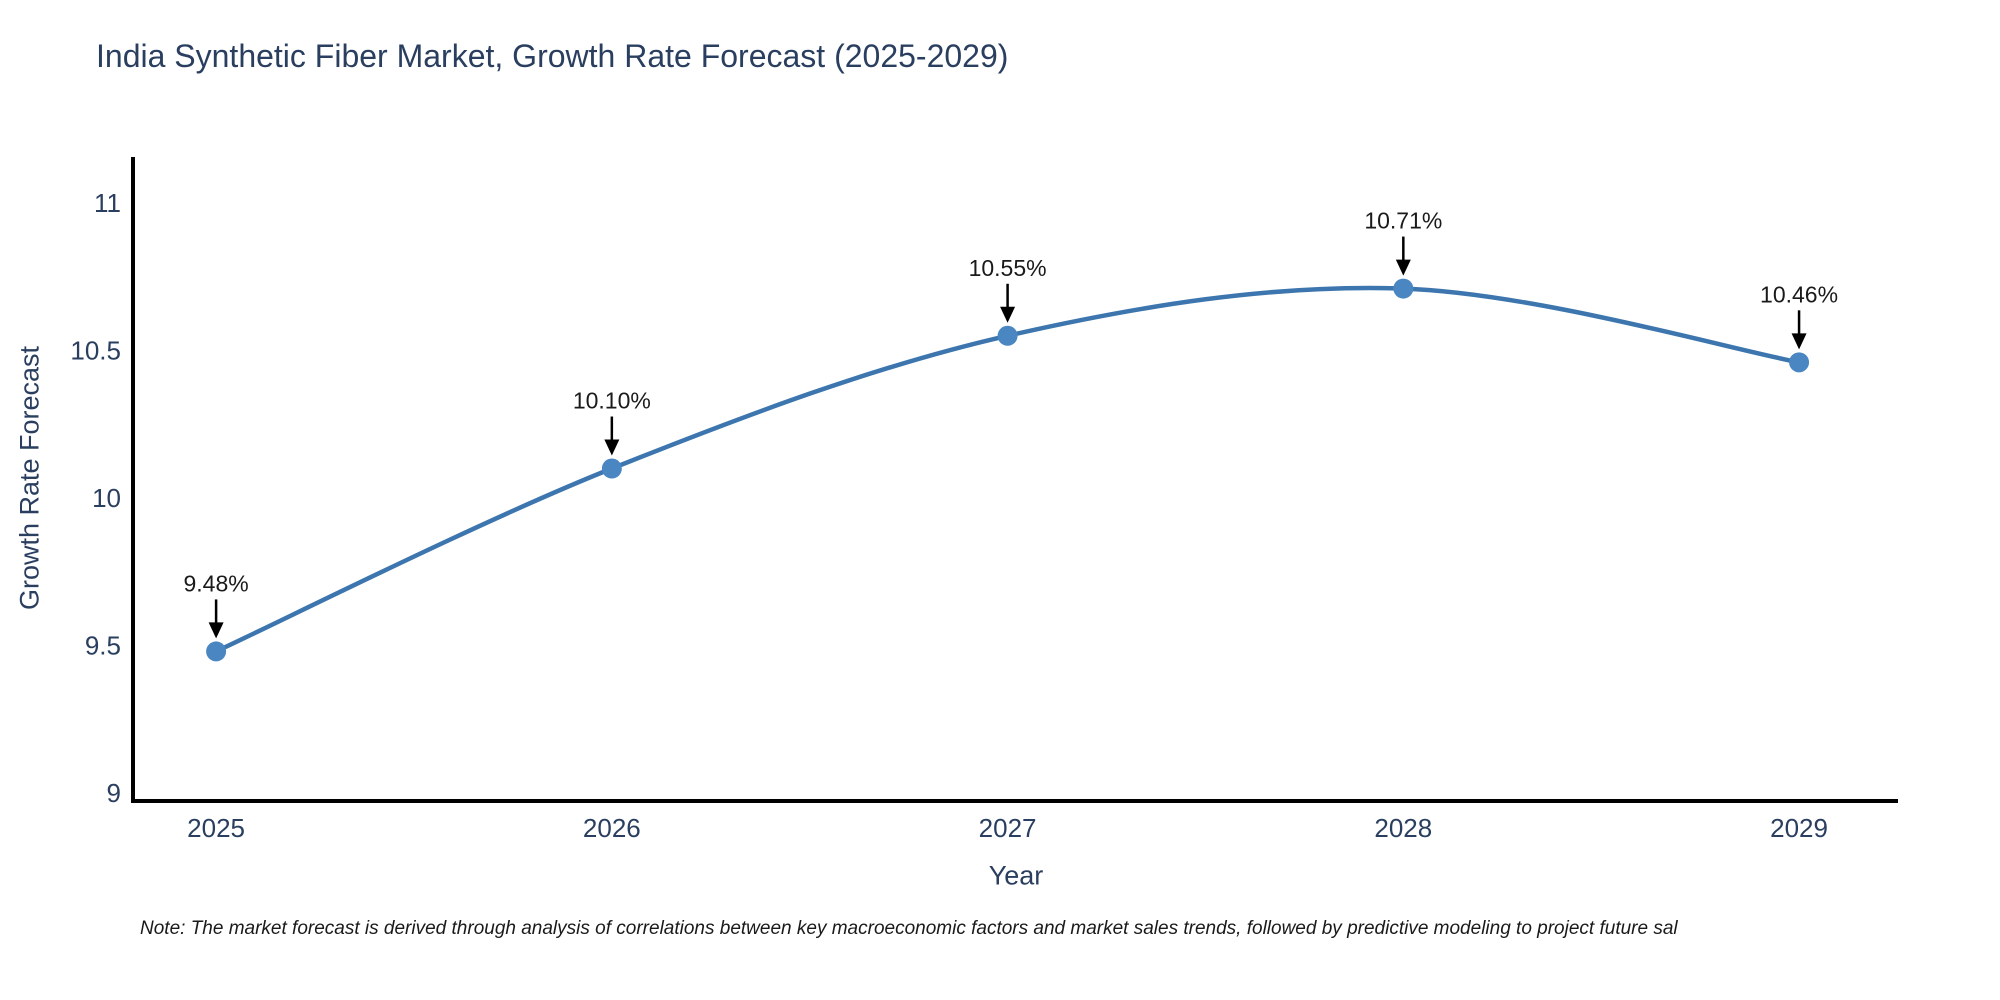 This screenshot has height=1000, width=2000. What do you see at coordinates (29, 478) in the screenshot?
I see `y-axis-title: Growth Rate Forecast` at bounding box center [29, 478].